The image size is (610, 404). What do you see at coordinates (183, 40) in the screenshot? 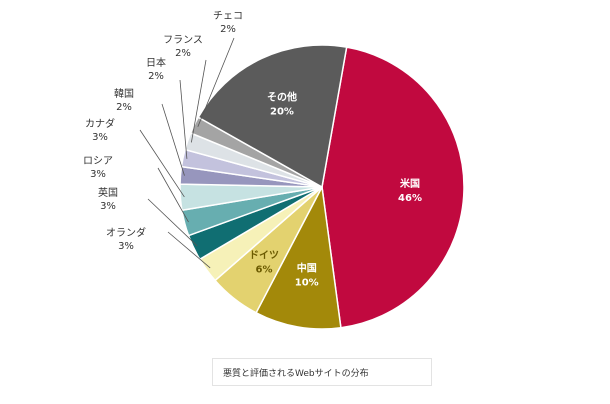
I see `slice-label-9: フランス` at bounding box center [183, 40].